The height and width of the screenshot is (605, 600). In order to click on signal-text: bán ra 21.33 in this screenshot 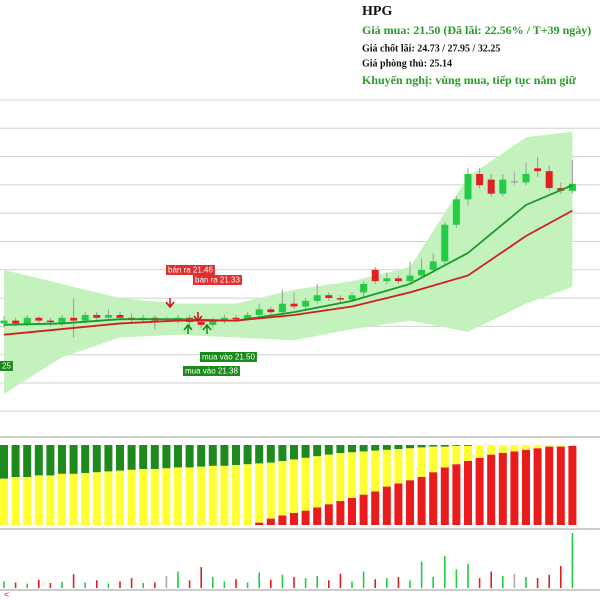, I will do `click(217, 280)`.